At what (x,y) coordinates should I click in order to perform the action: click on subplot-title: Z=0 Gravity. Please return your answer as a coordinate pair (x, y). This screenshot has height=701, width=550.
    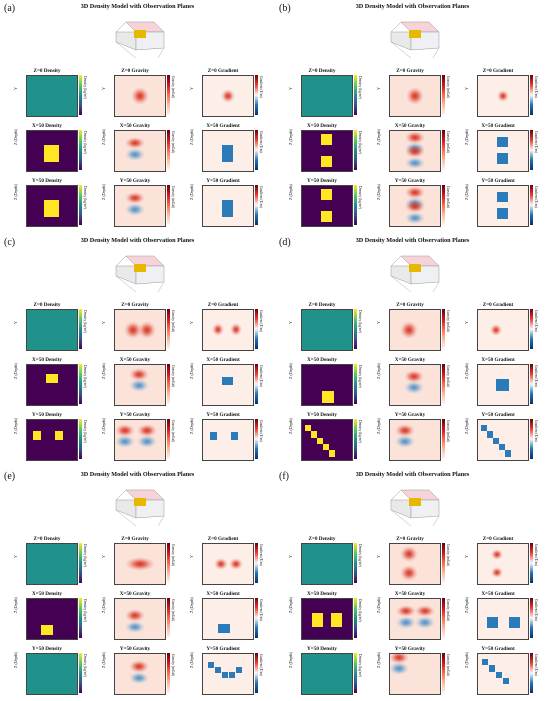
    Looking at the image, I should click on (135, 305).